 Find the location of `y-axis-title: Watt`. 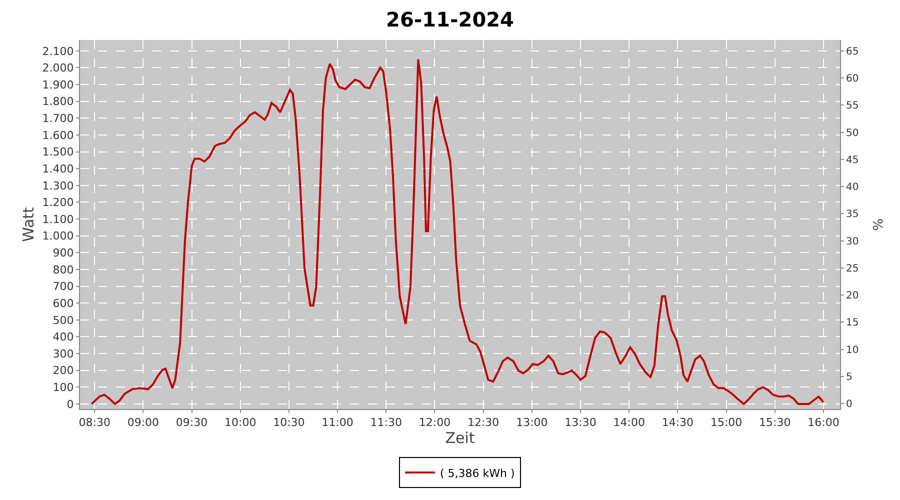

y-axis-title: Watt is located at coordinates (29, 224).